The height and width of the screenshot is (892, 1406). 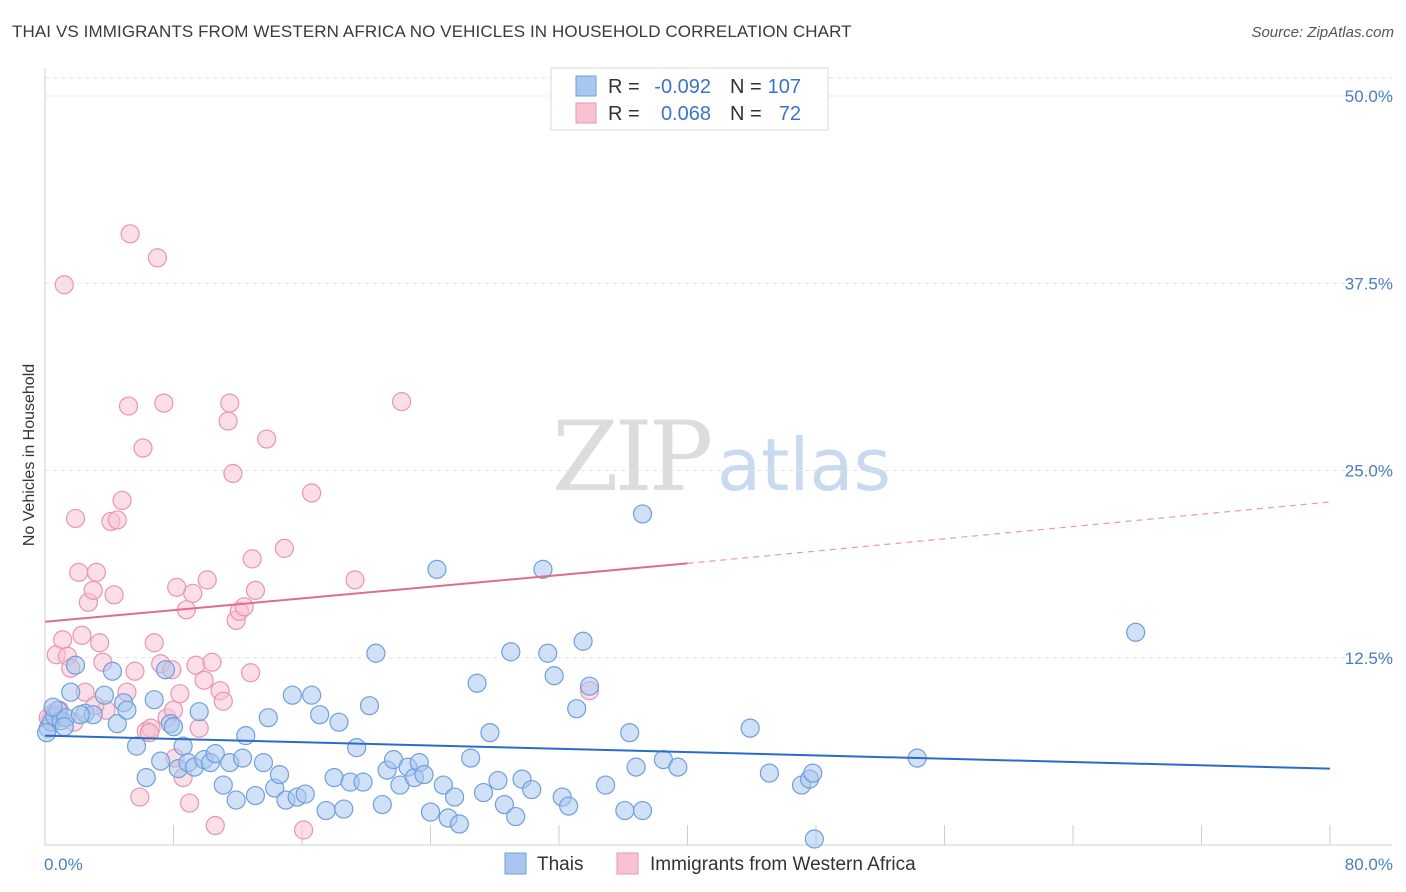 I want to click on x-tick-labels: 0.0% 80.0%, so click(x=718, y=864).